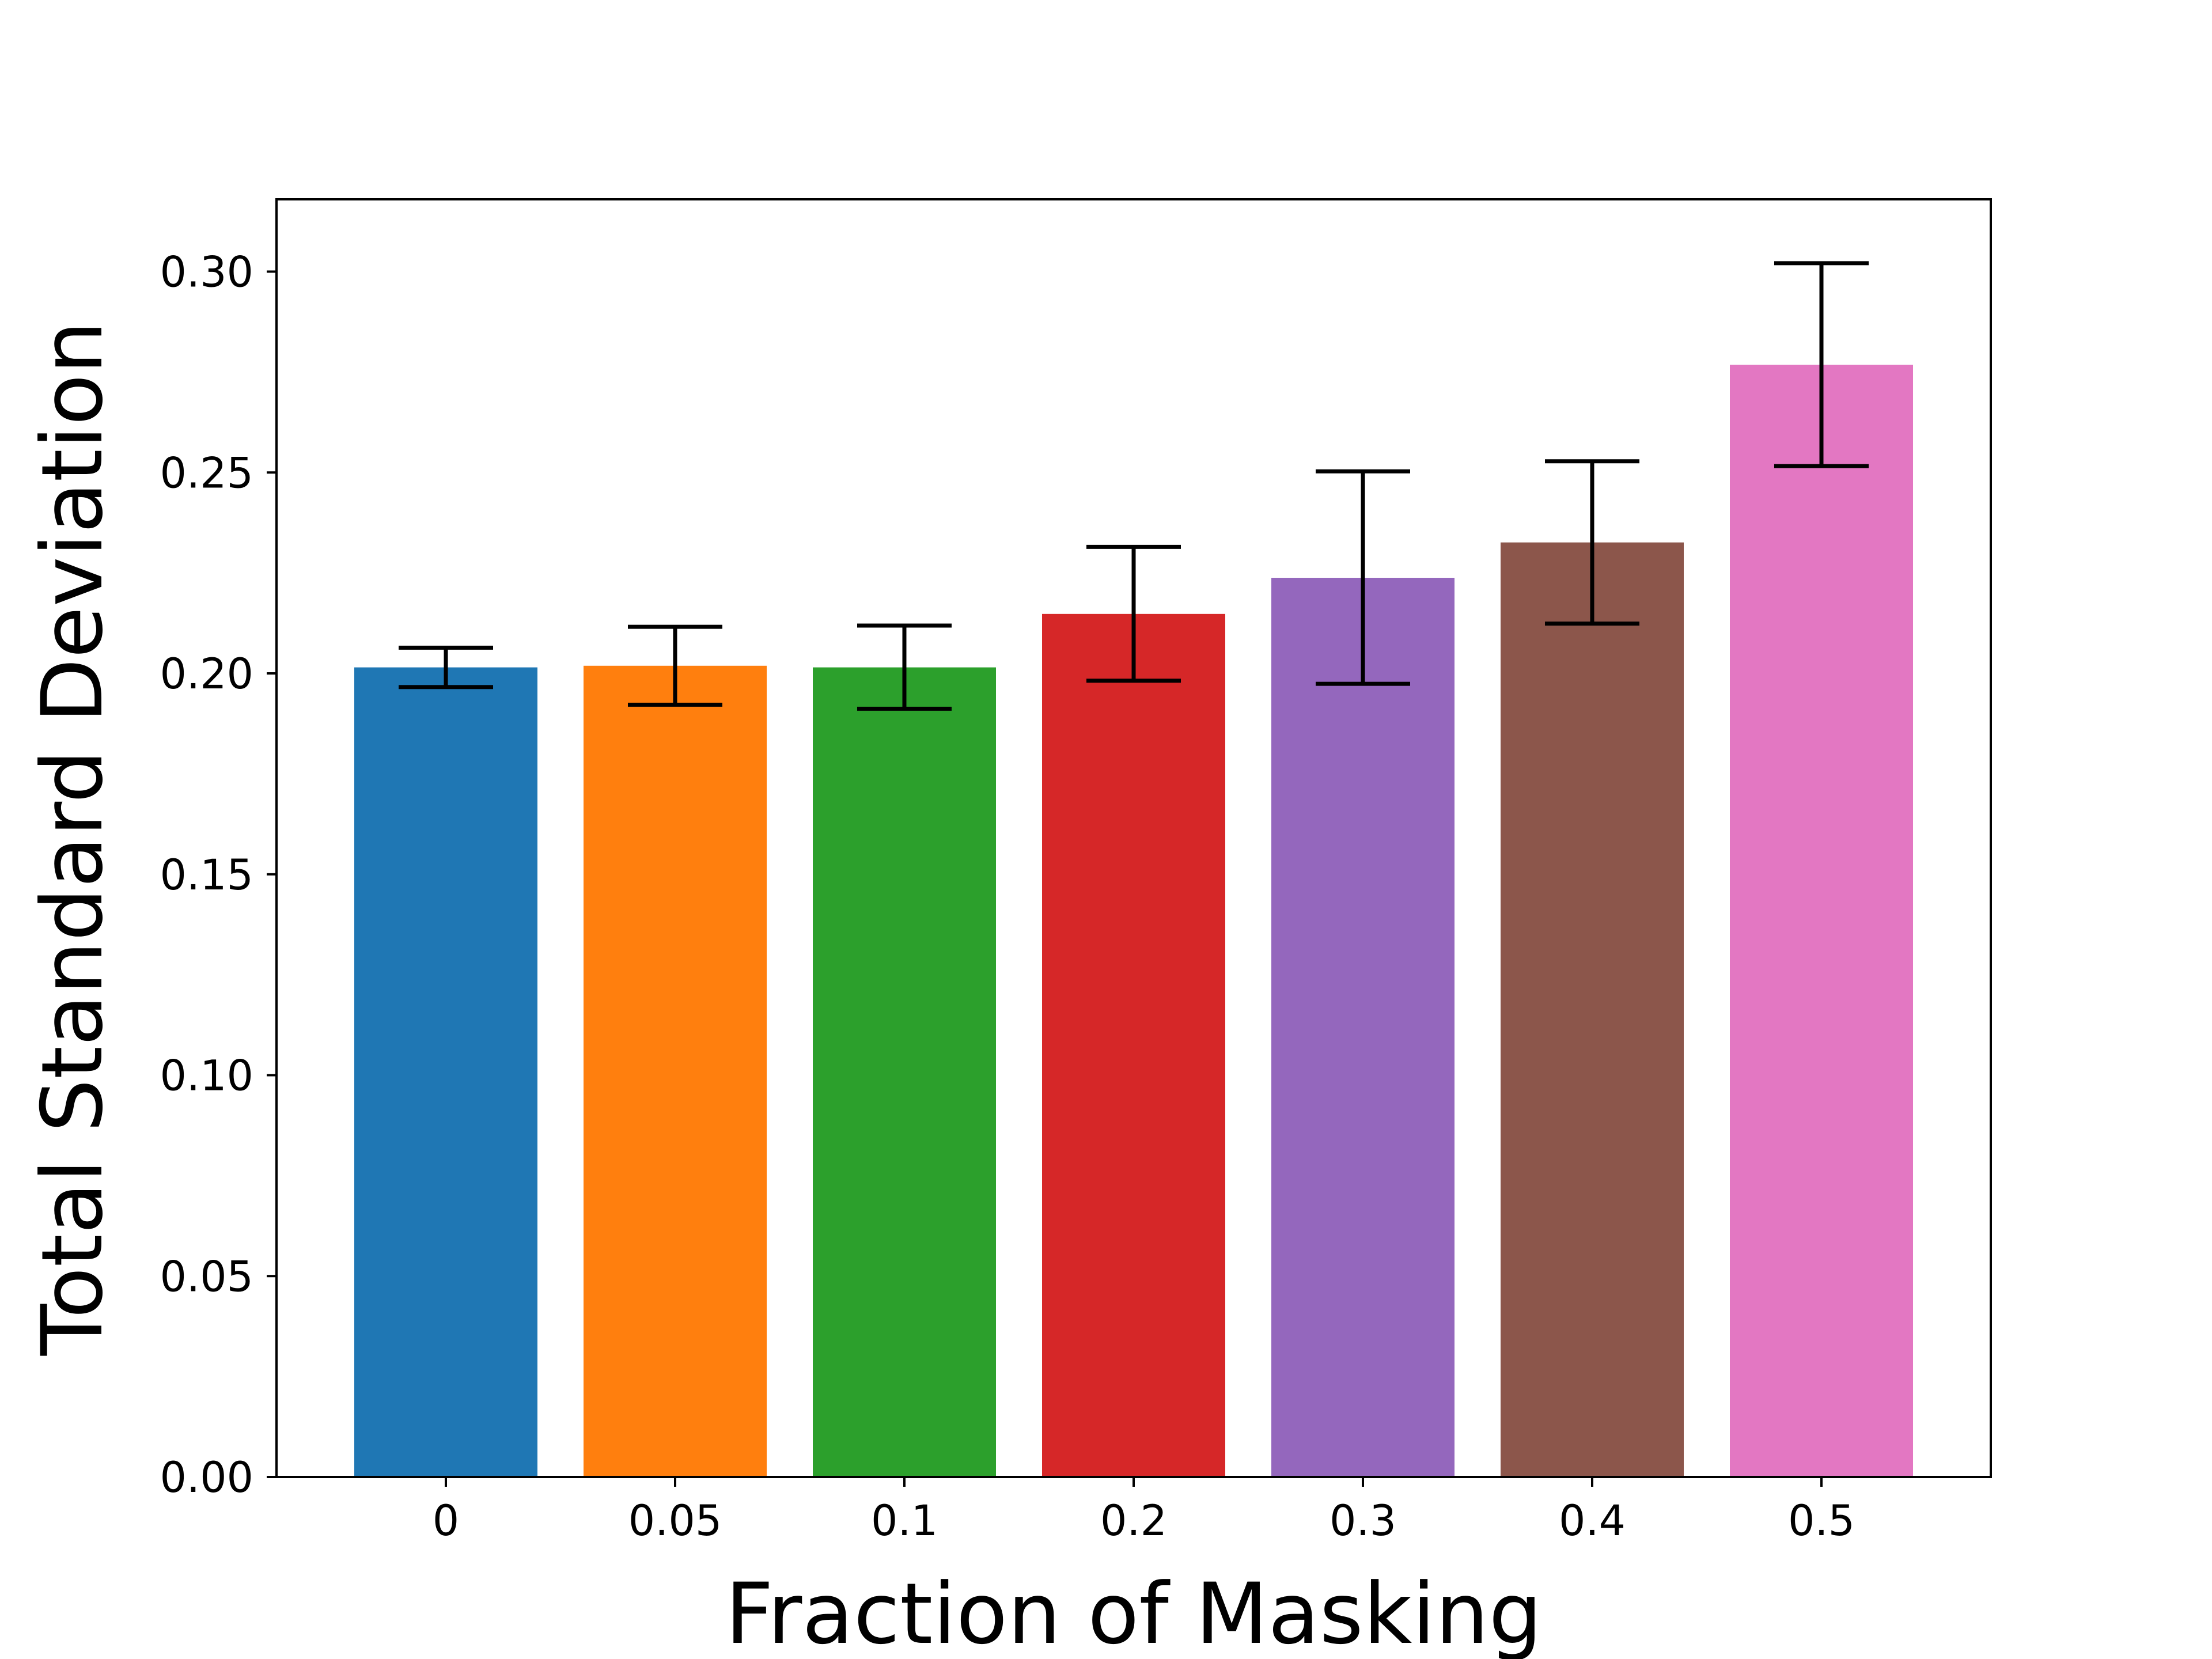 The width and height of the screenshot is (2212, 1659). I want to click on x-tick-label-1: 0.05, so click(675, 1521).